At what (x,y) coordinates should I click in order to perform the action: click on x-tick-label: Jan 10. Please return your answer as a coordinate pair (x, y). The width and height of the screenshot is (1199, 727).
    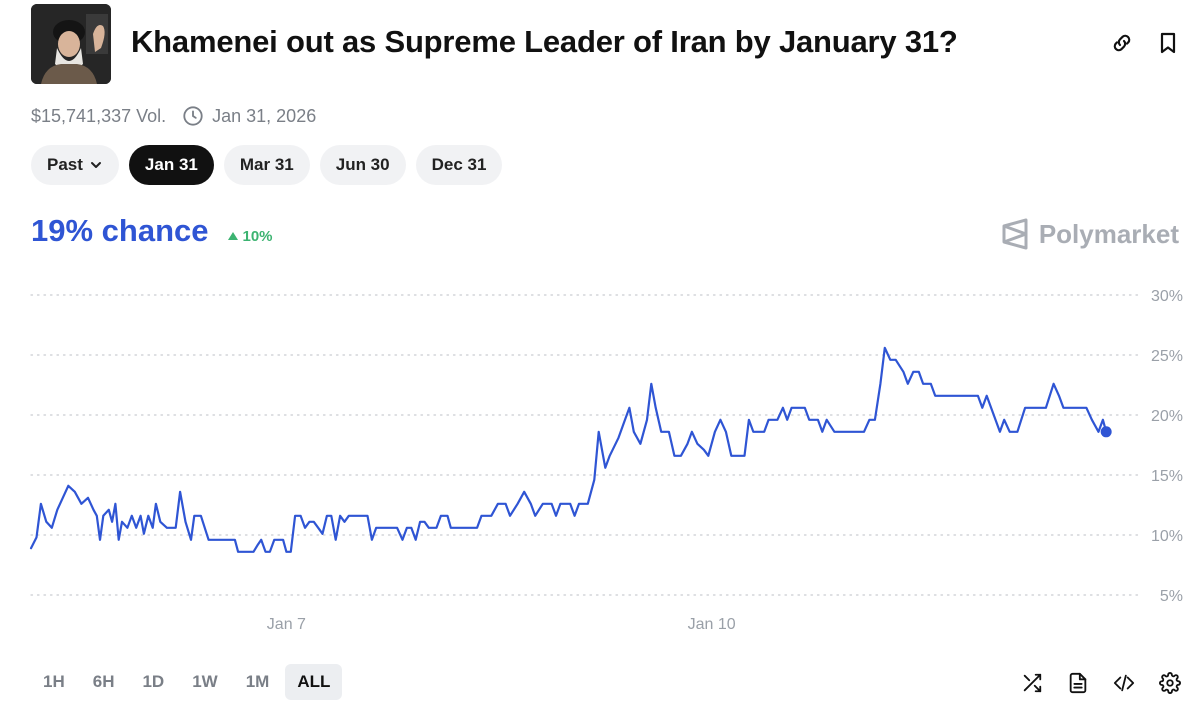
    Looking at the image, I should click on (712, 624).